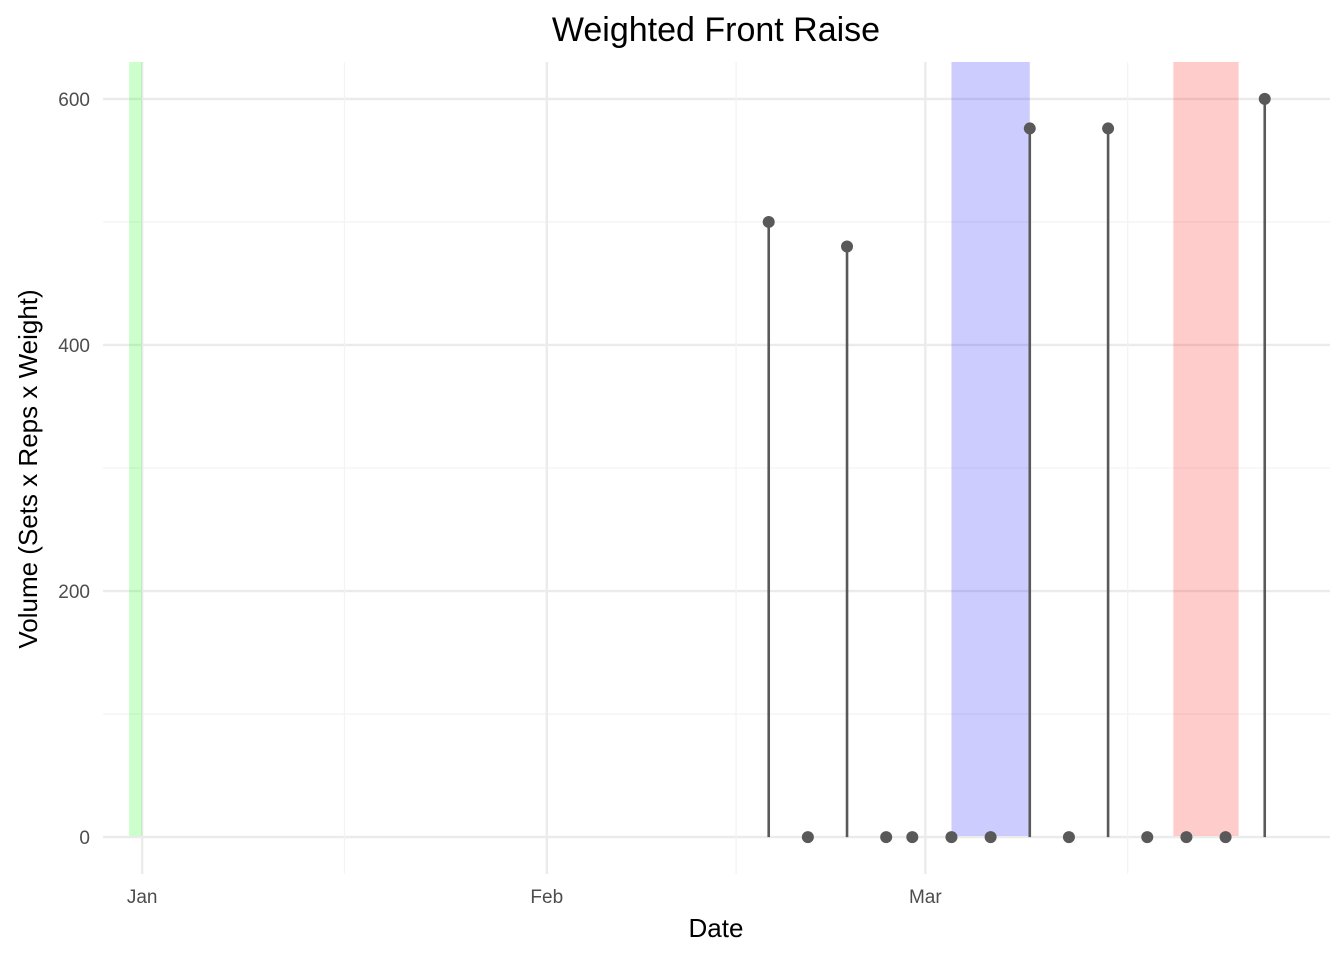 This screenshot has height=965, width=1344. What do you see at coordinates (28, 468) in the screenshot?
I see `y-axis-title: Volume (Sets x Reps x Weight)` at bounding box center [28, 468].